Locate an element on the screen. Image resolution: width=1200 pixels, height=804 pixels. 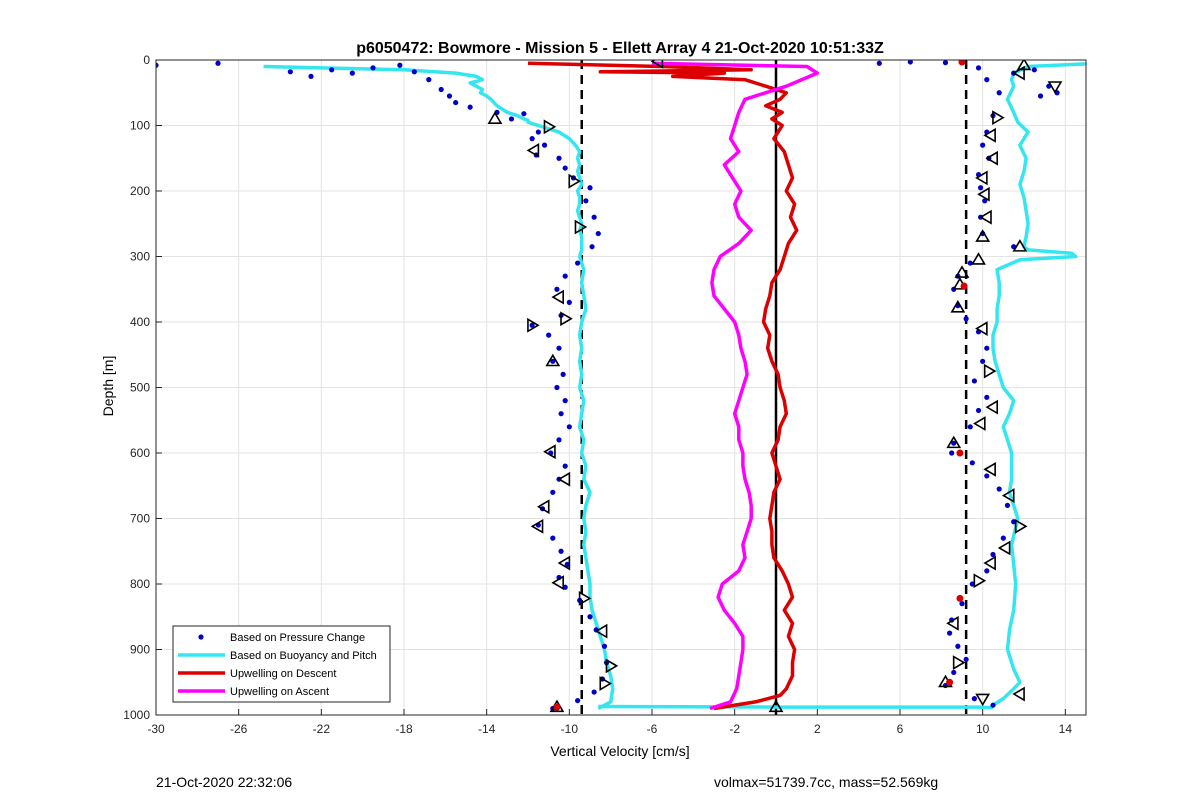
y-tick-label: 100 is located at coordinates (140, 126).